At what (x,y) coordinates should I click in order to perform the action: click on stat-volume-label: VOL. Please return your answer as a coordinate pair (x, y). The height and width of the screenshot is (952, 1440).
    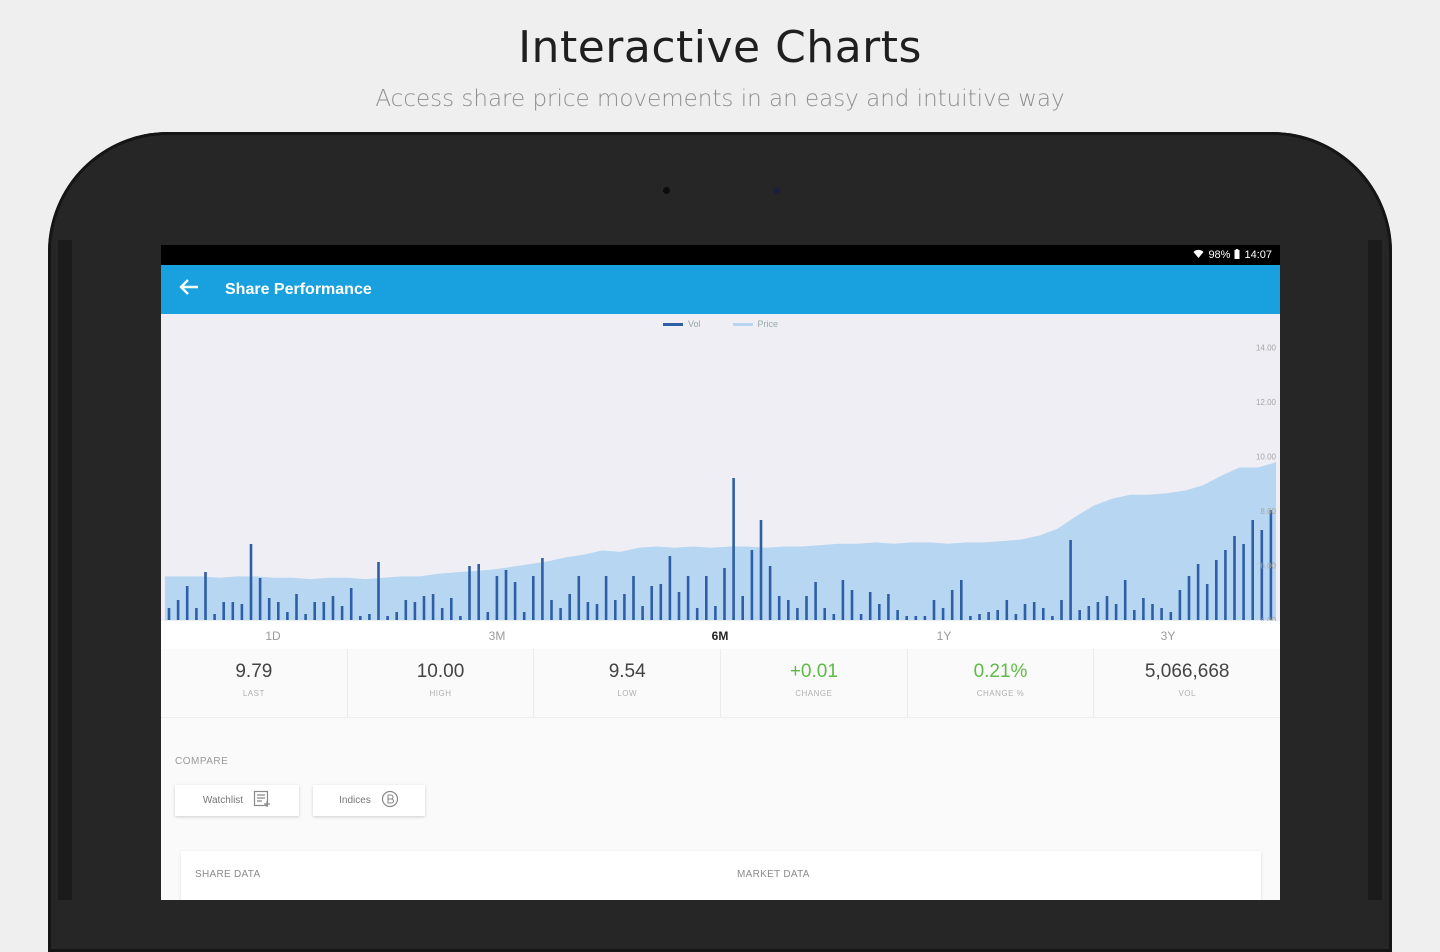
    Looking at the image, I should click on (1187, 693).